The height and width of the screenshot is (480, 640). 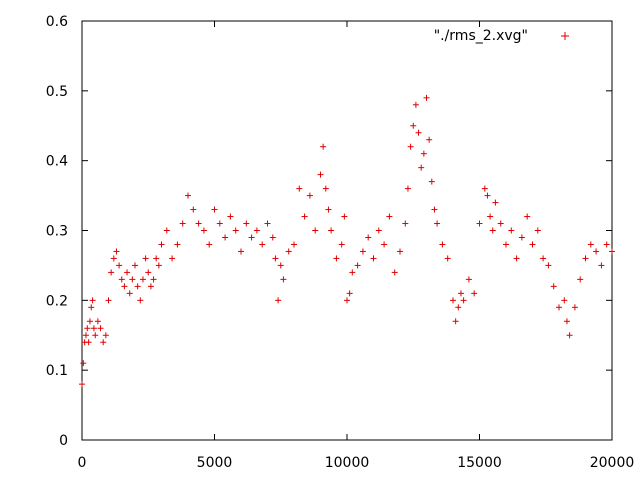 I want to click on y-tick-label: 0.3, so click(x=57, y=232).